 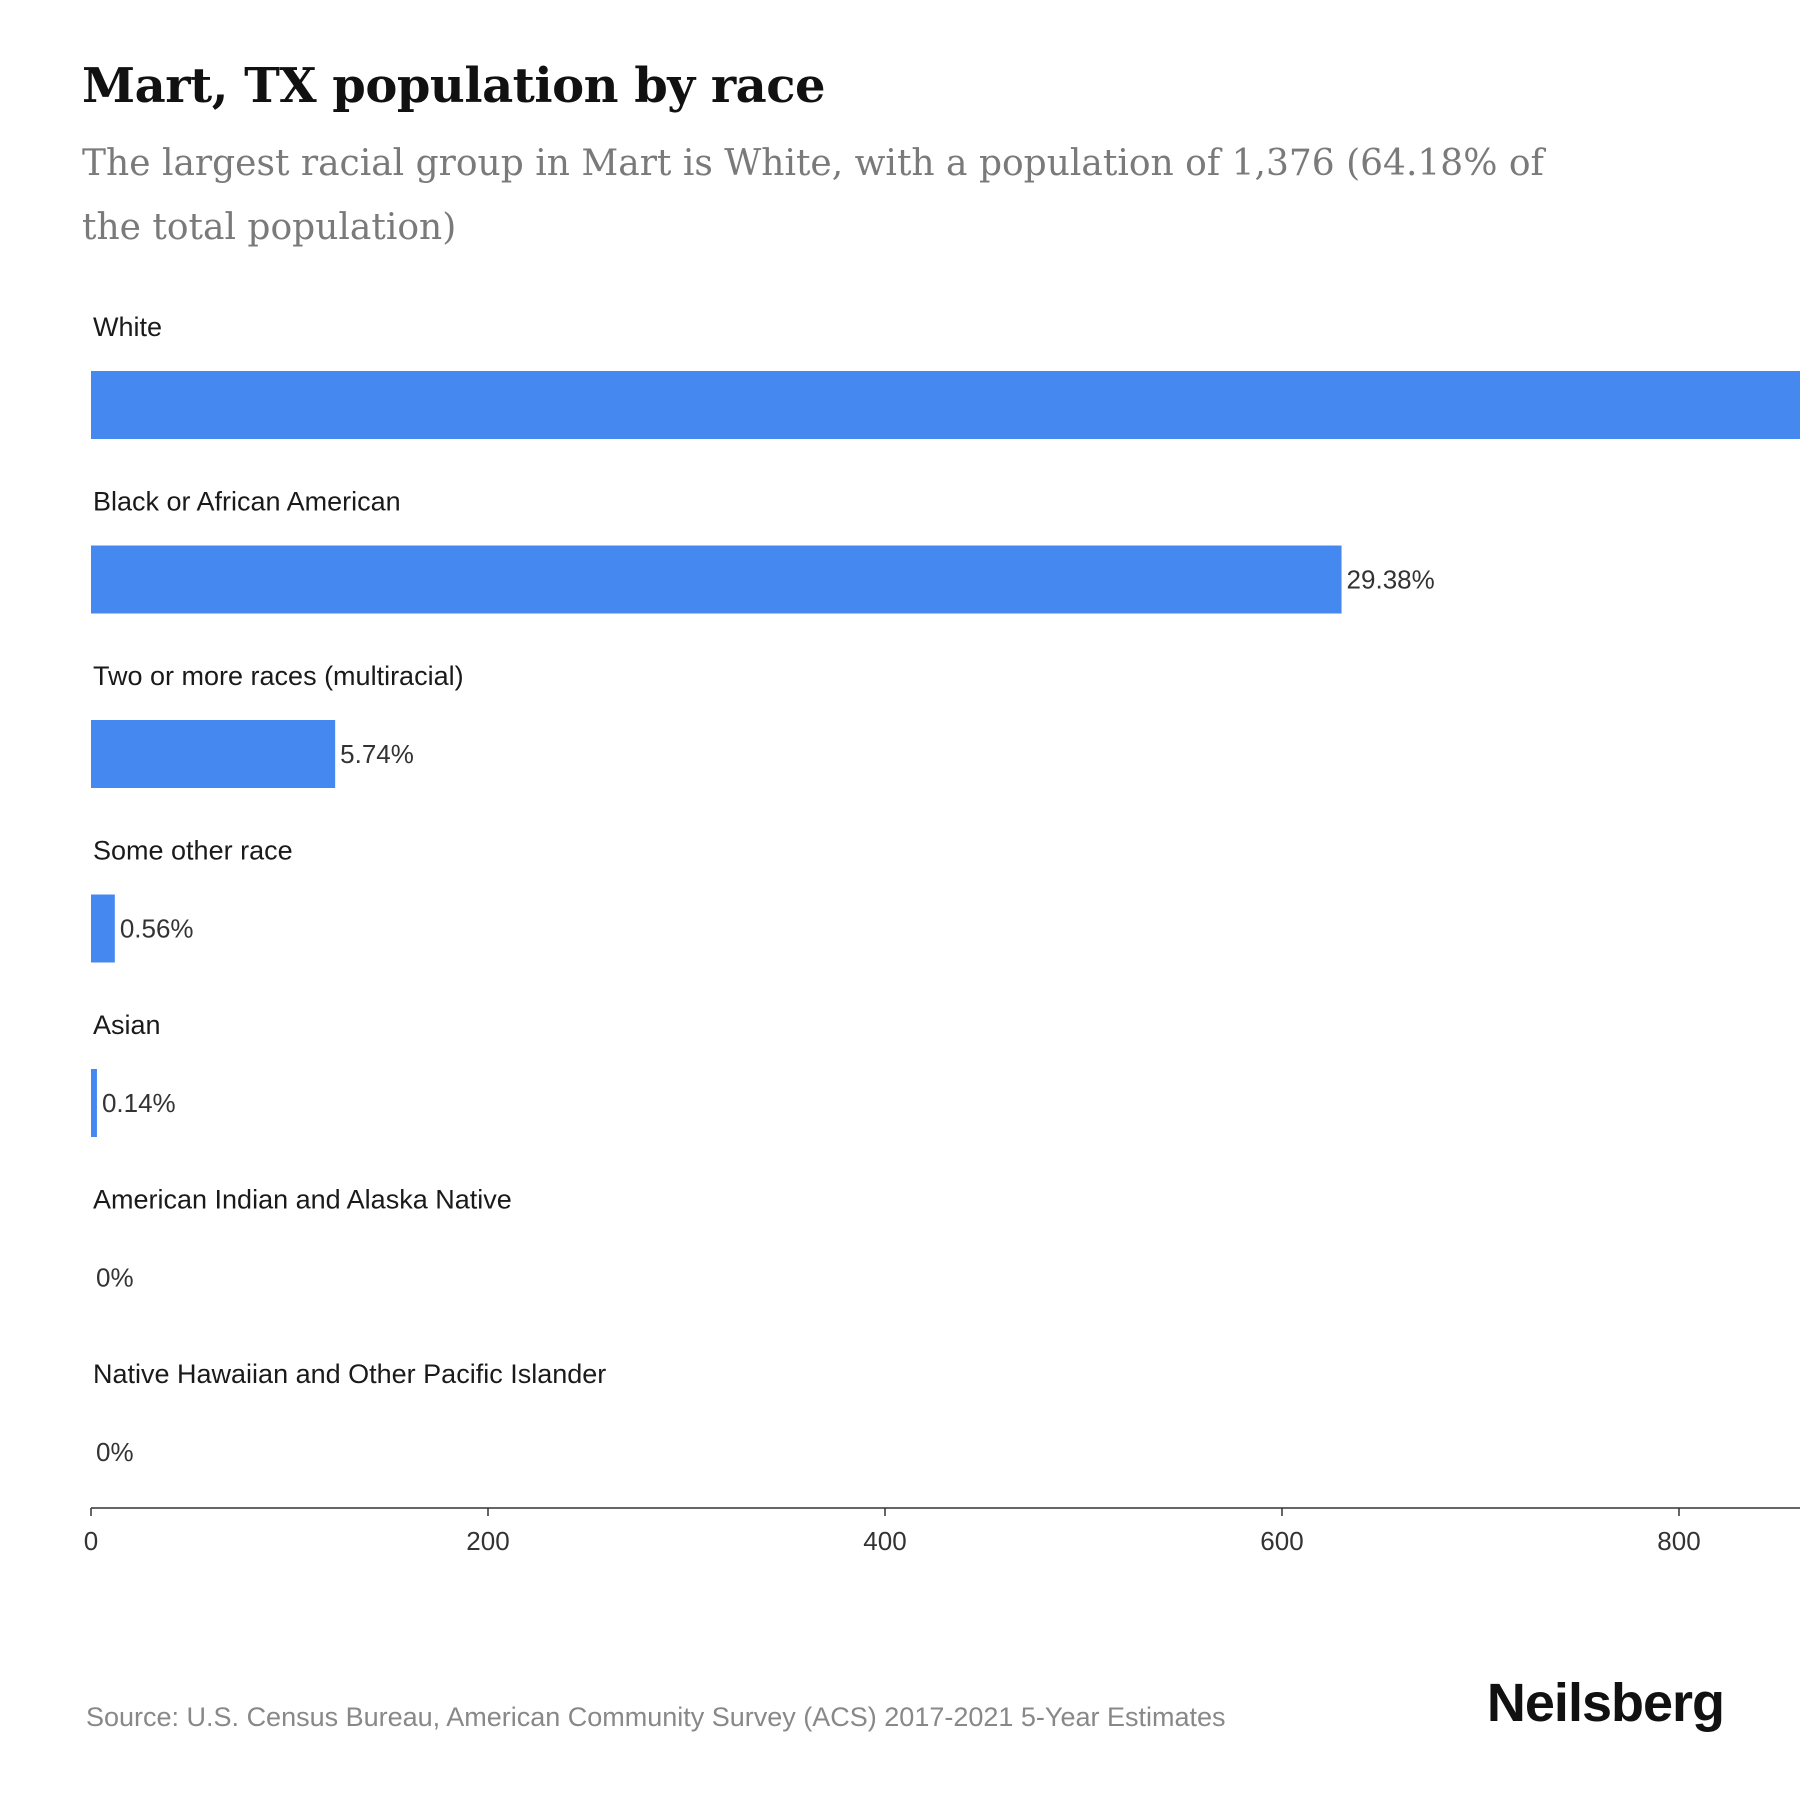 I want to click on x-tick-label: 600, so click(x=1281, y=1541).